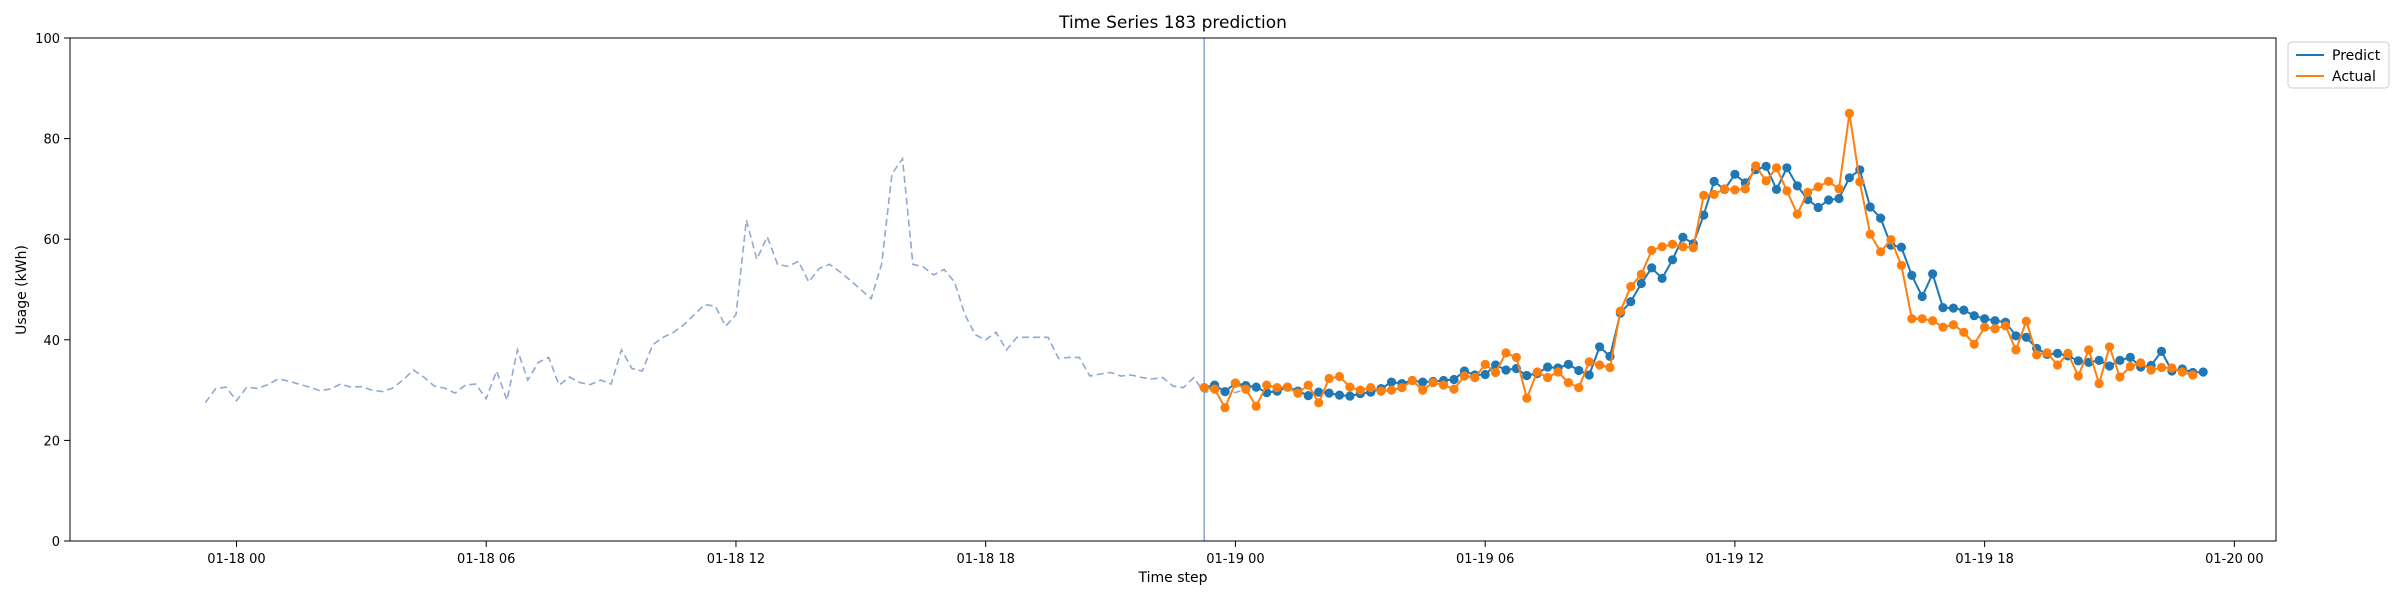 This screenshot has height=600, width=2400. I want to click on chart-title: Time Series 183 prediction, so click(1172, 23).